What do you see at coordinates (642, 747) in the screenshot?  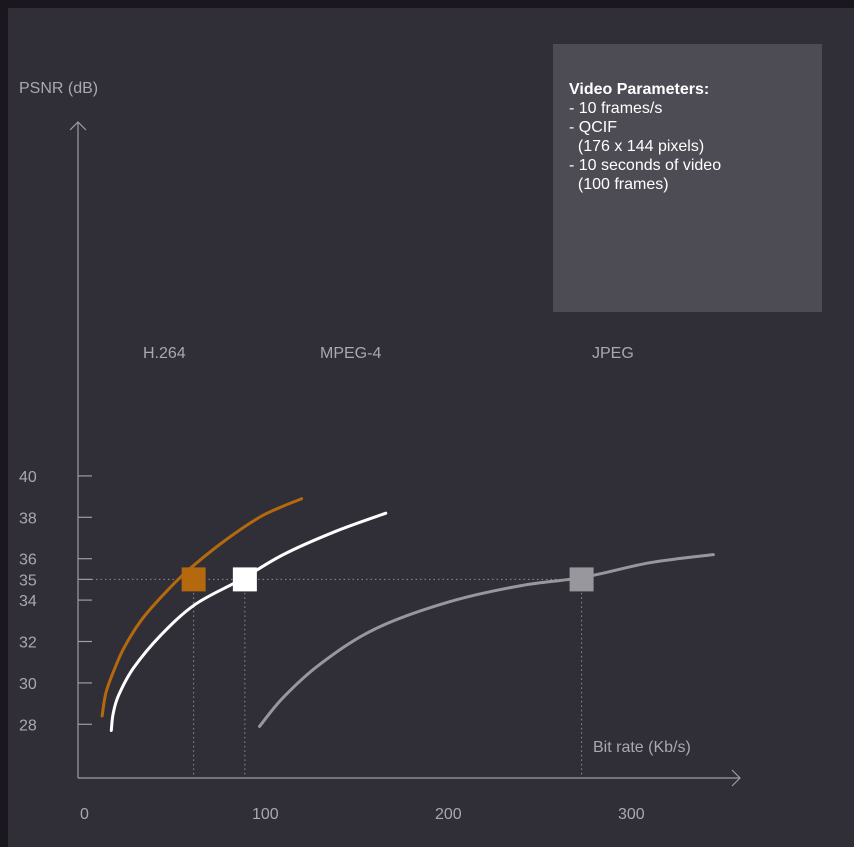 I see `x-axis-title: Bit rate (Kb/s)` at bounding box center [642, 747].